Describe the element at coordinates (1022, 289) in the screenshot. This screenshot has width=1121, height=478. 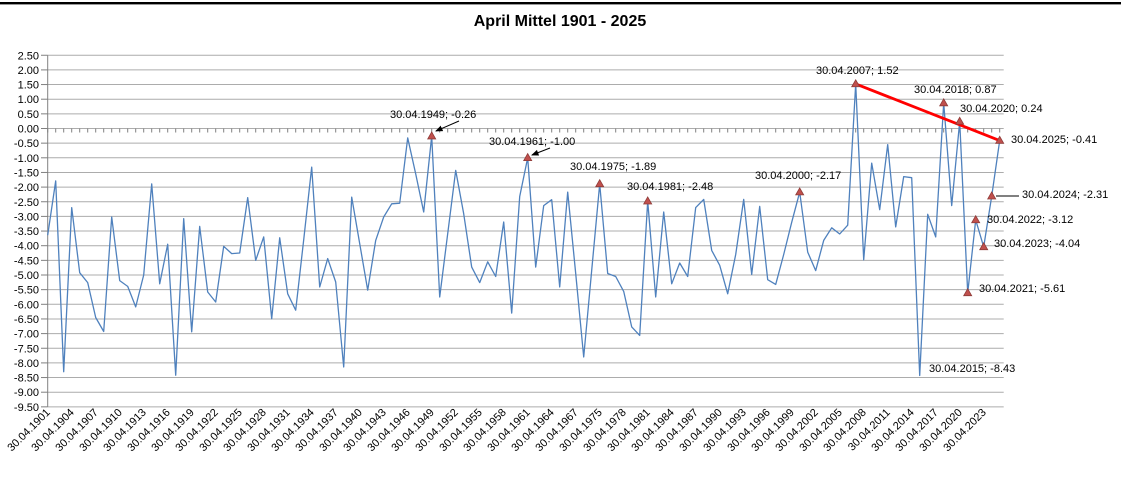
I see `annotation-label-2021: 30.04.2021; -5.61` at that location.